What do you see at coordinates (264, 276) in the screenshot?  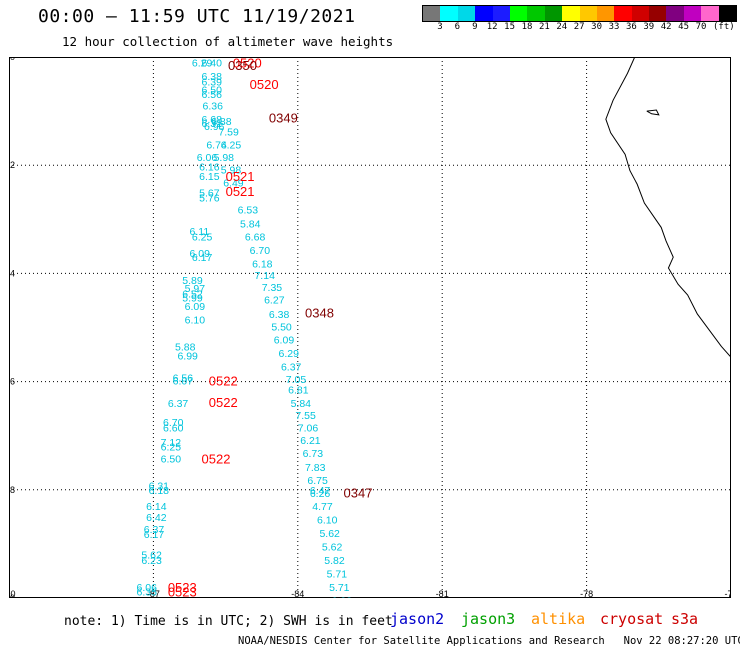 I see `wave-height-label: 7.14` at bounding box center [264, 276].